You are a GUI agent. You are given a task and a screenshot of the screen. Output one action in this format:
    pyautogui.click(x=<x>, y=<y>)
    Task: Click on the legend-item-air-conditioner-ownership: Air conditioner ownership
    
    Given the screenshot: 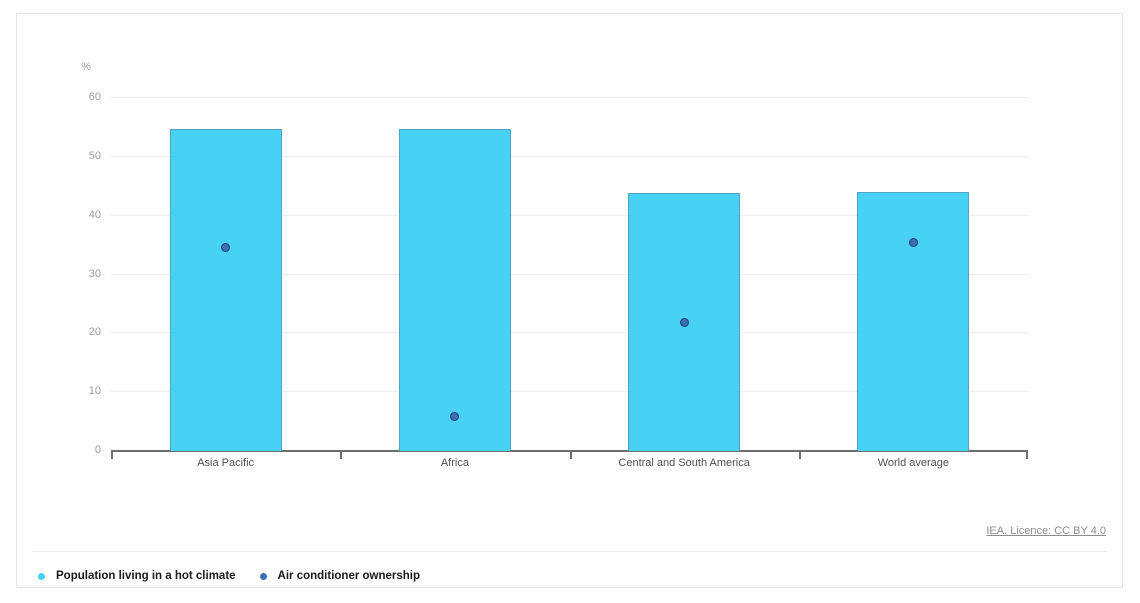 What is the action you would take?
    pyautogui.click(x=340, y=576)
    